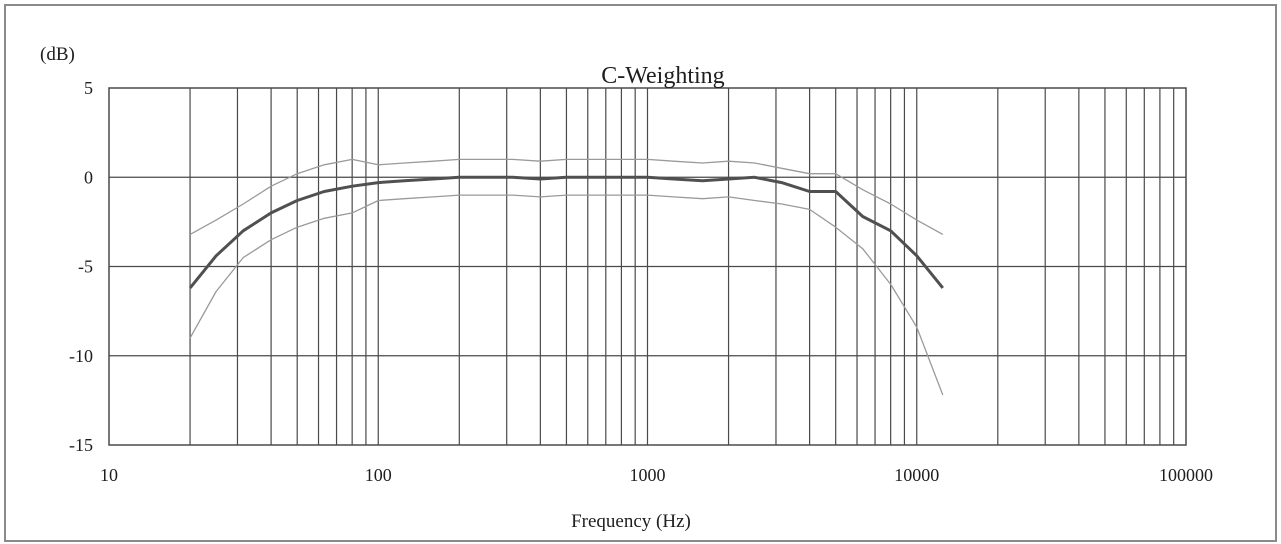  Describe the element at coordinates (648, 475) in the screenshot. I see `x-tick-label: 1000` at that location.